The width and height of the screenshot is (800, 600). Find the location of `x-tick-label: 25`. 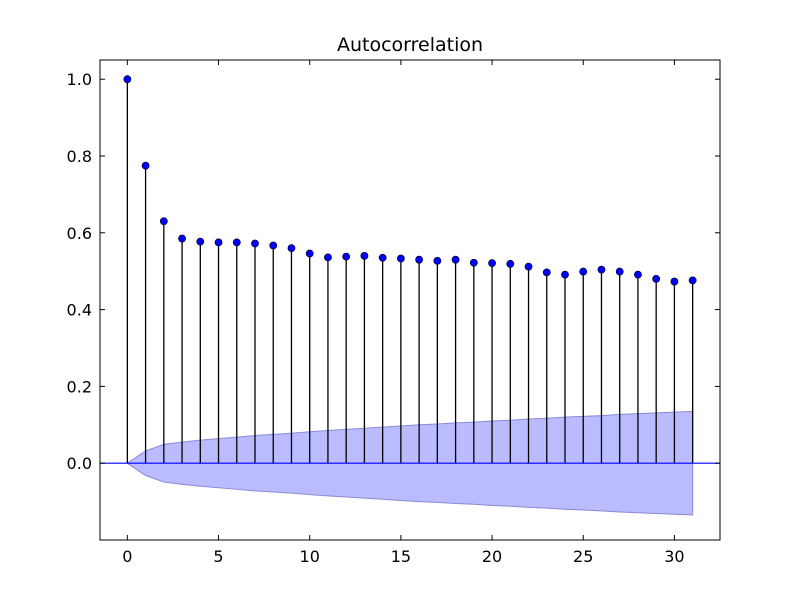

x-tick-label: 25 is located at coordinates (583, 556).